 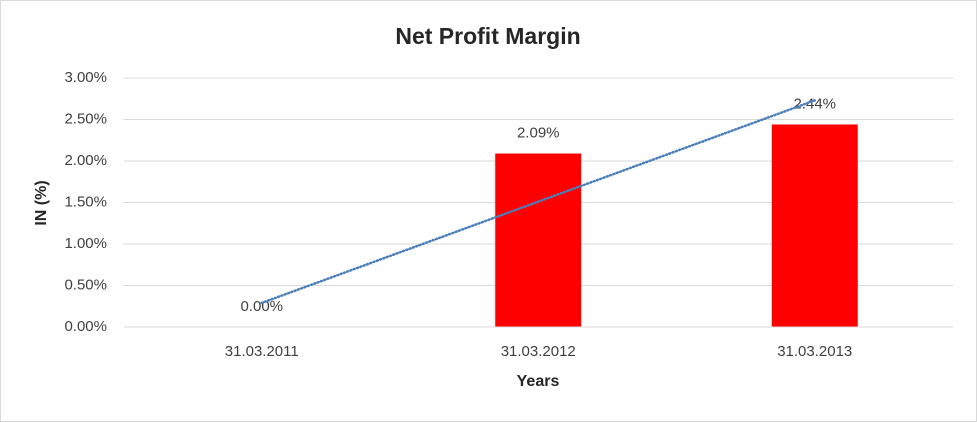 I want to click on y-tick-label: 2.50%, so click(x=85, y=118).